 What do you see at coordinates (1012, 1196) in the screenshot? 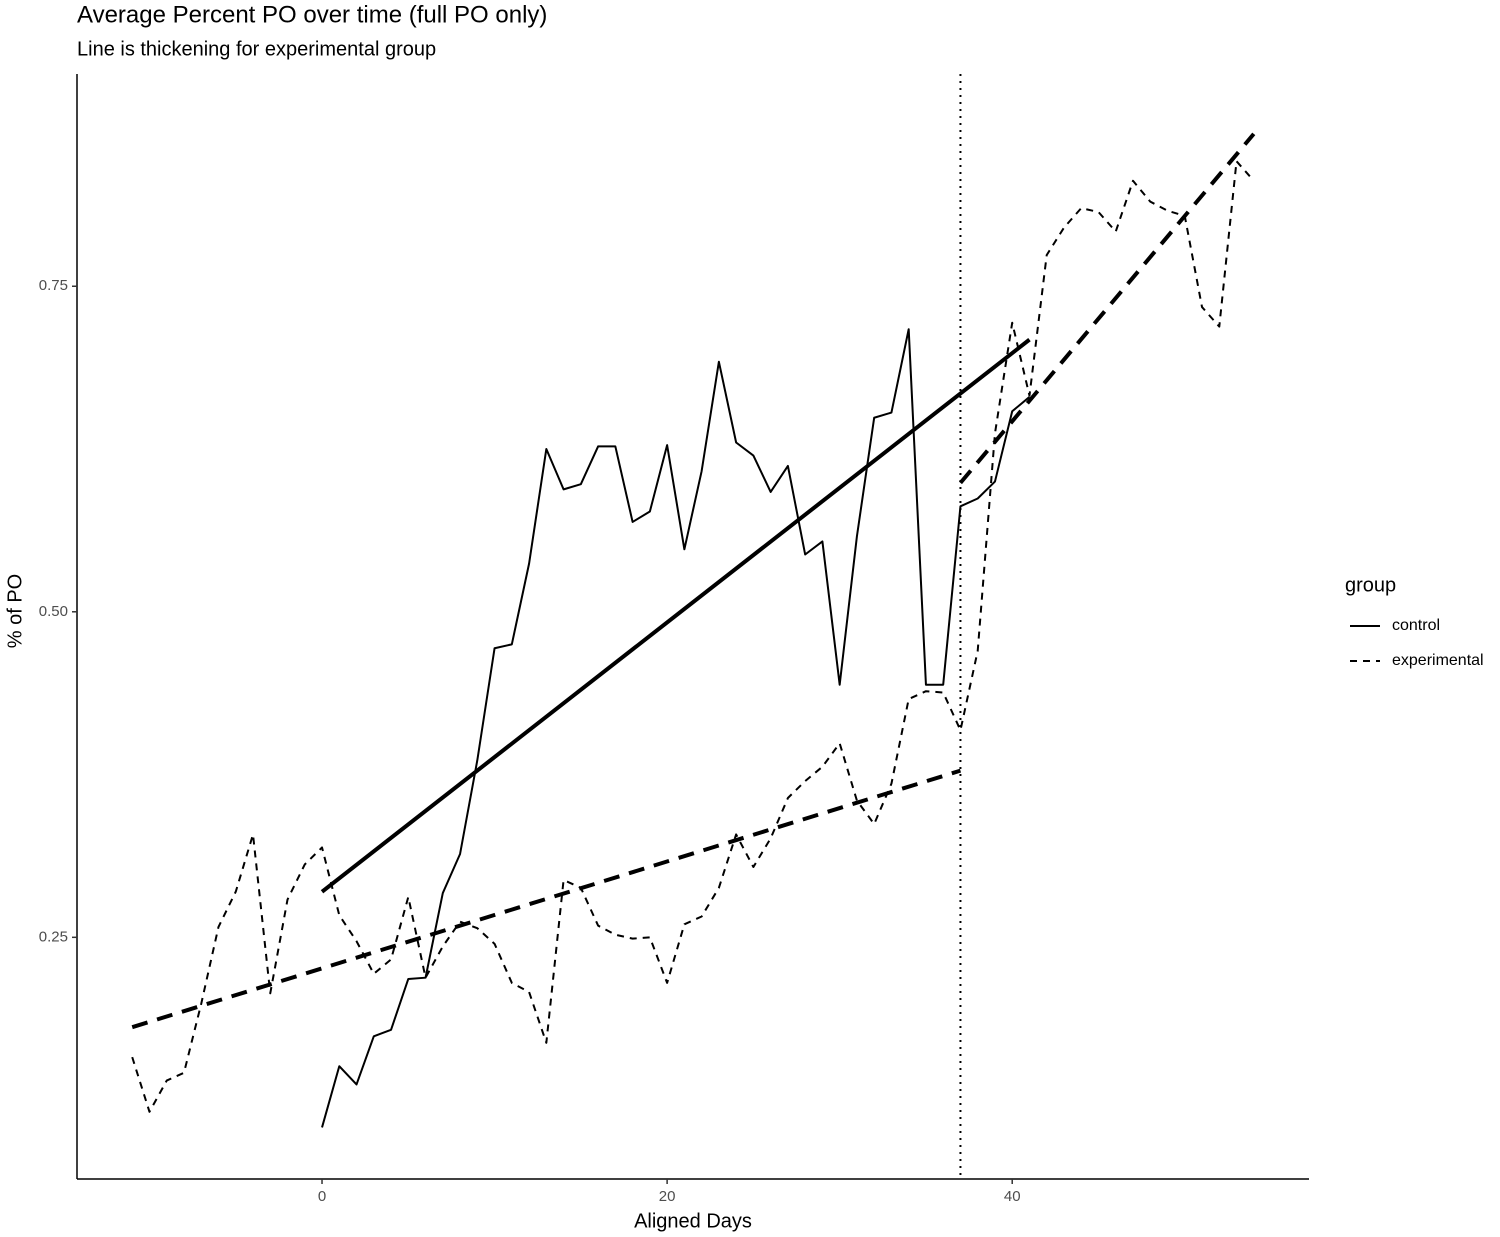
I see `x-tick-label: 40` at bounding box center [1012, 1196].